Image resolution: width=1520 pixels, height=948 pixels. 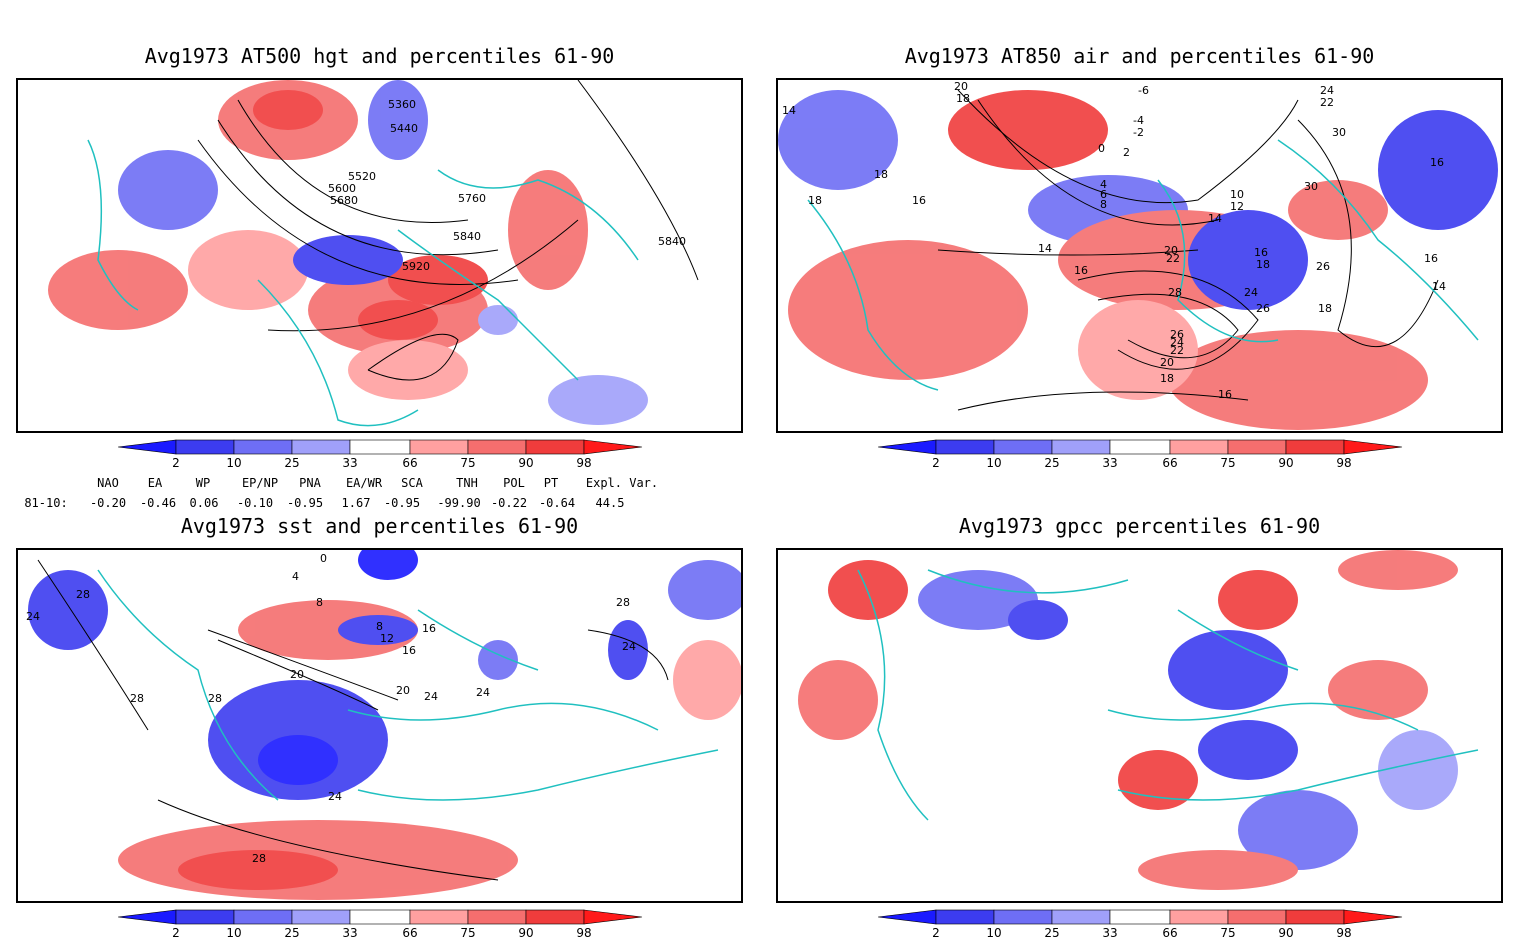 I want to click on outside-domain-right, so click(x=564, y=255).